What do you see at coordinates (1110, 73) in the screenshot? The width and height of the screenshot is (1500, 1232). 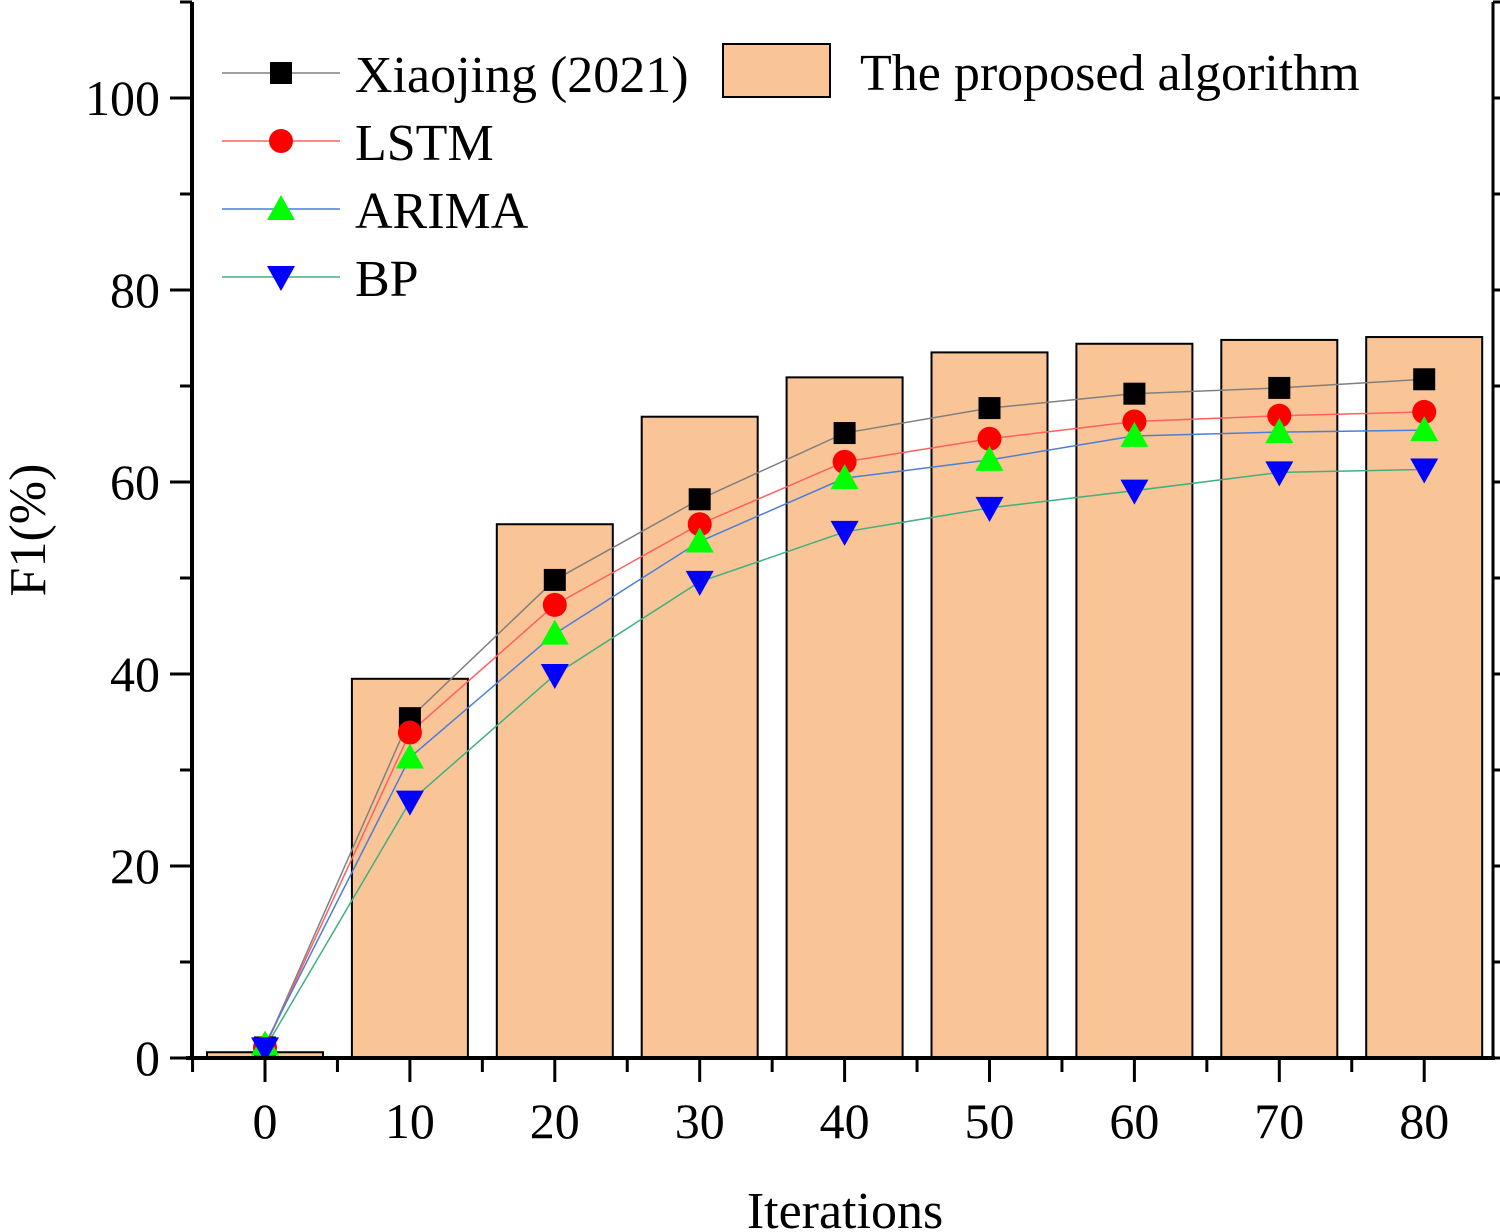 I see `legend-label: The proposed algorithm` at bounding box center [1110, 73].